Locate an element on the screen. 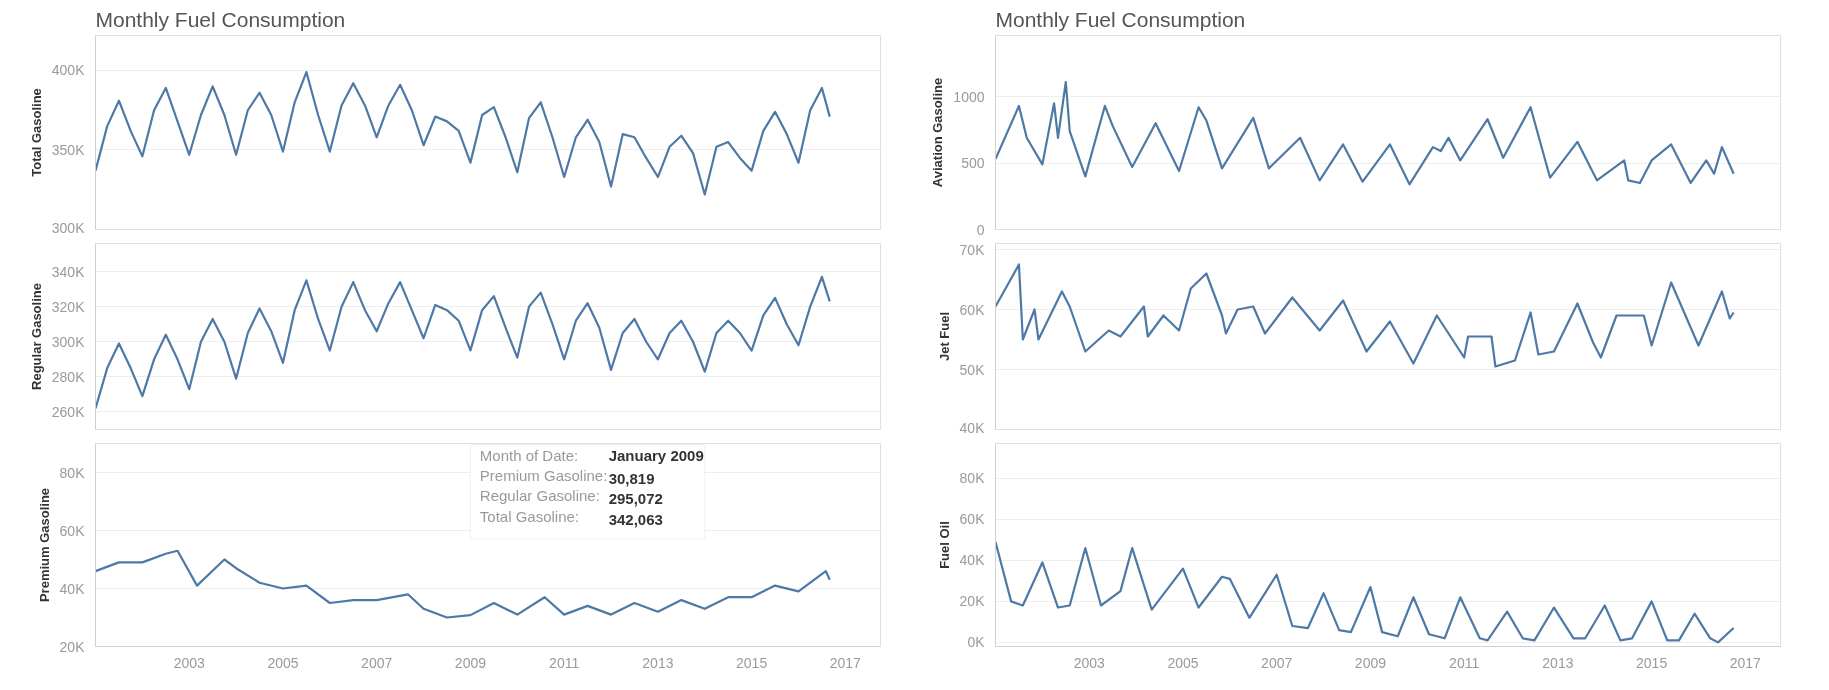  annotation: Regular Gasoline: is located at coordinates (539, 496).